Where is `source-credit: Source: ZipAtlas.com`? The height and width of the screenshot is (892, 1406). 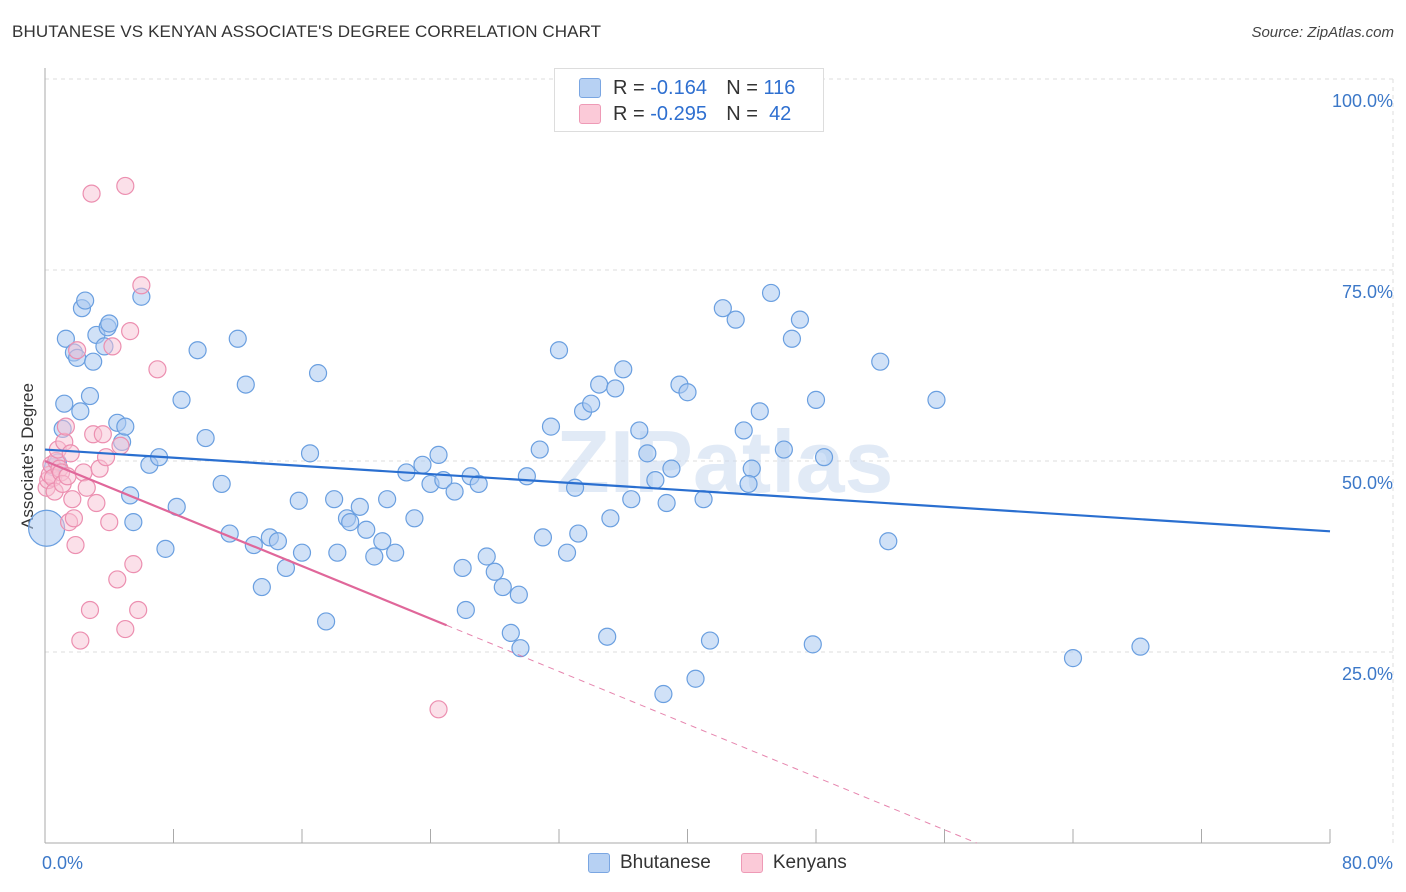
source-credit: Source: ZipAtlas.com is located at coordinates (1322, 32).